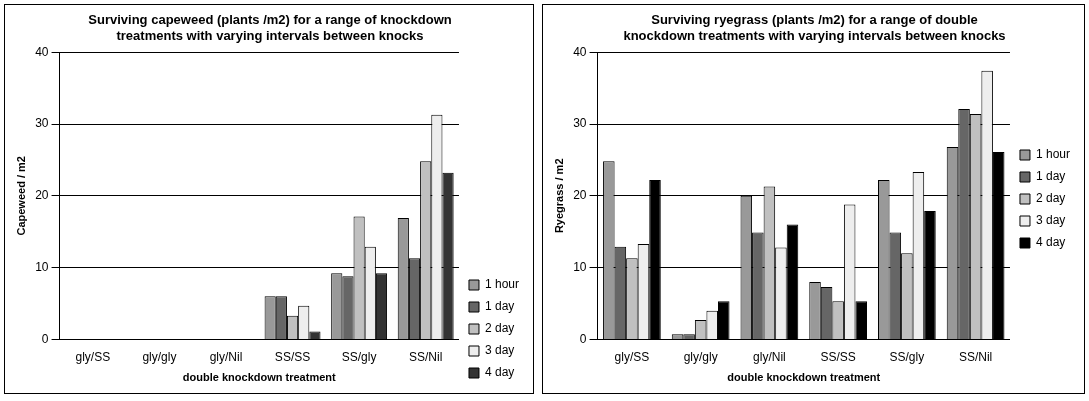 The width and height of the screenshot is (1089, 401). I want to click on chart-title: Surviving ryegrass (plants /m2) for a range of double knockdown treatments with varying intervals between knocks, so click(814, 27).